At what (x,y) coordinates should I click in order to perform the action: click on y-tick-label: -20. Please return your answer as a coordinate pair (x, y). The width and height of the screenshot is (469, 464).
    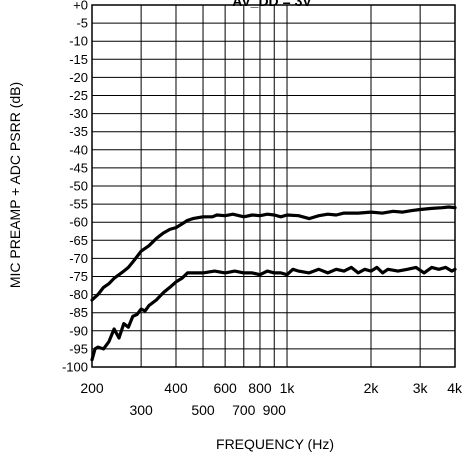
    Looking at the image, I should click on (78, 77).